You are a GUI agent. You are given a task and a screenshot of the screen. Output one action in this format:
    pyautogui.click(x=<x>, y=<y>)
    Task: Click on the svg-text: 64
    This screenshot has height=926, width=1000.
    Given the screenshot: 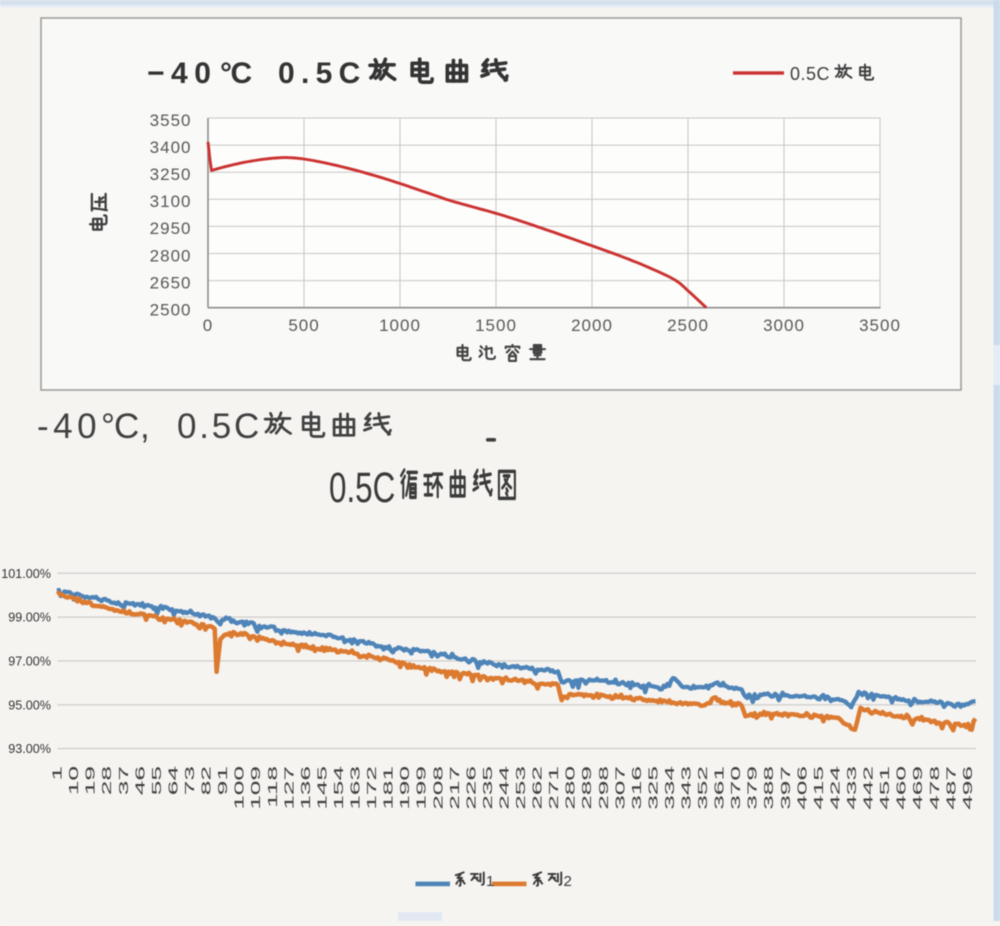 What is the action you would take?
    pyautogui.click(x=173, y=780)
    